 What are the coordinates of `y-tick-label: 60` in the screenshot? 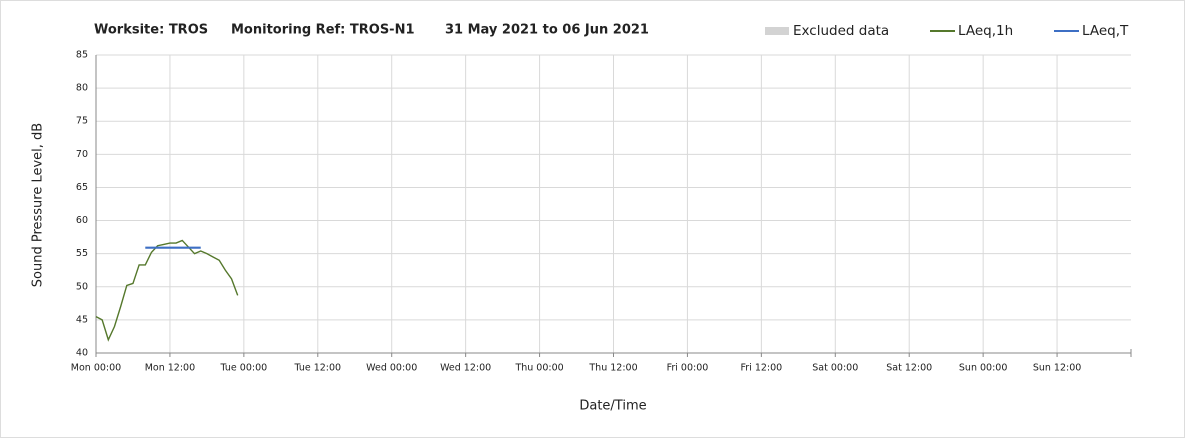 It's located at (82, 220).